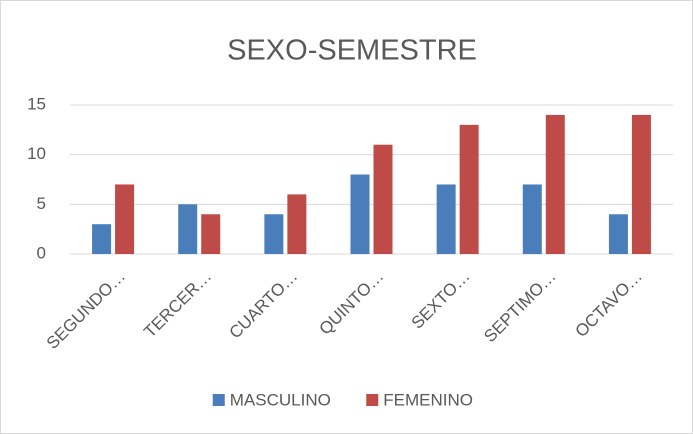 The image size is (693, 434). What do you see at coordinates (280, 399) in the screenshot?
I see `legend-label: MASCULINO` at bounding box center [280, 399].